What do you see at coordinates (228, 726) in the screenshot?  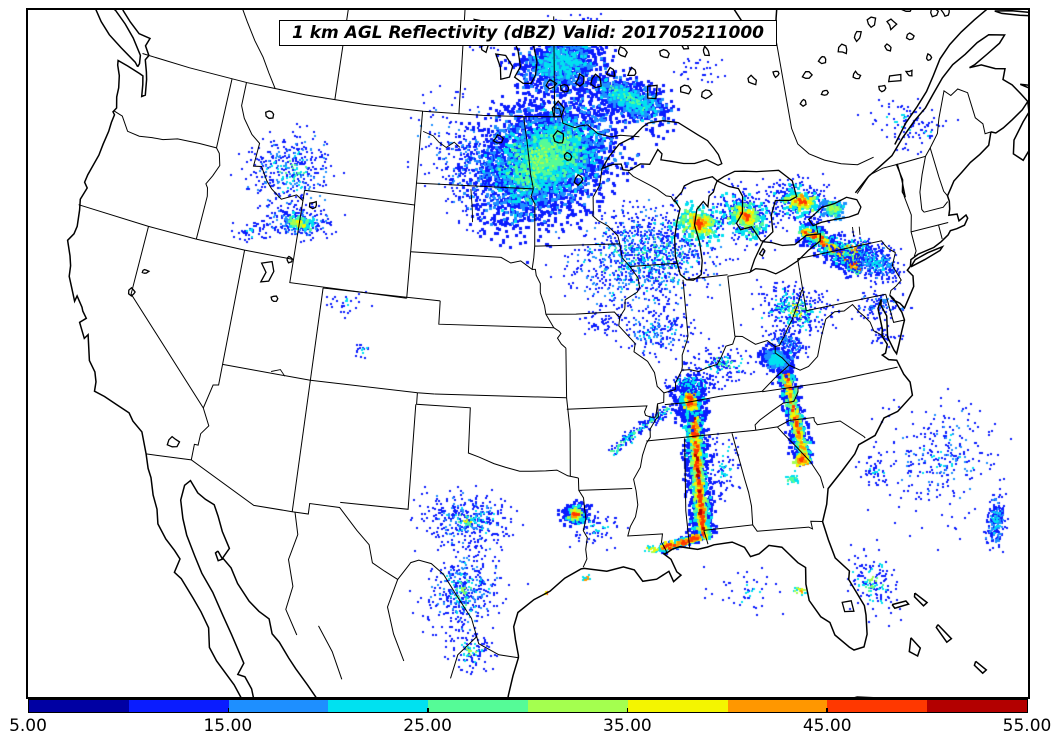 I see `colorbar-tick-label: 15.00` at bounding box center [228, 726].